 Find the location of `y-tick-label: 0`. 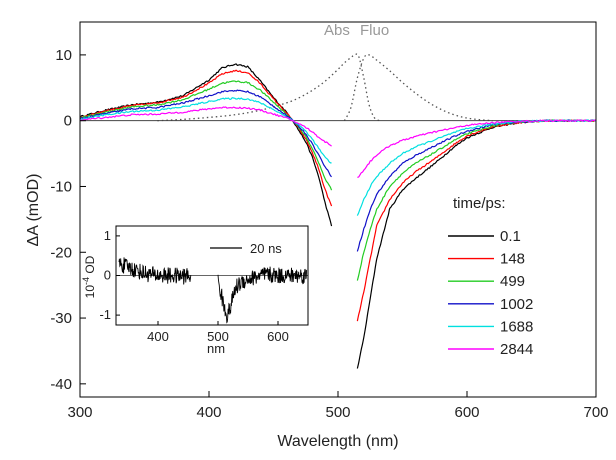

y-tick-label: 0 is located at coordinates (68, 121).